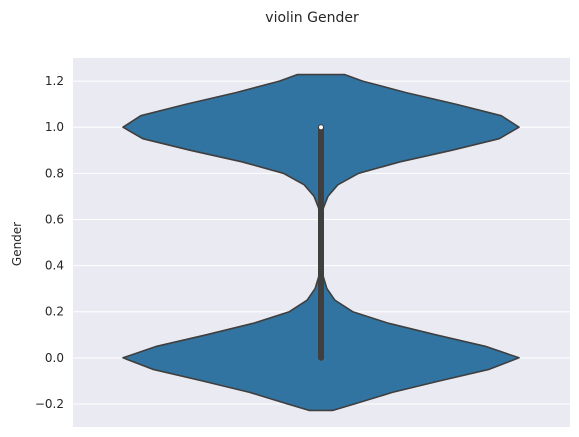  Describe the element at coordinates (54, 358) in the screenshot. I see `y-tick-label: 0.0` at that location.